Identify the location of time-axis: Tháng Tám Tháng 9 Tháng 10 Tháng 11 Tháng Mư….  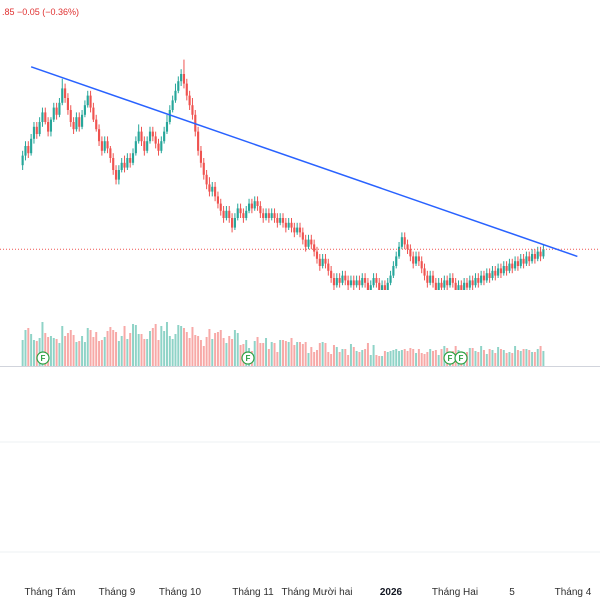
(308, 592).